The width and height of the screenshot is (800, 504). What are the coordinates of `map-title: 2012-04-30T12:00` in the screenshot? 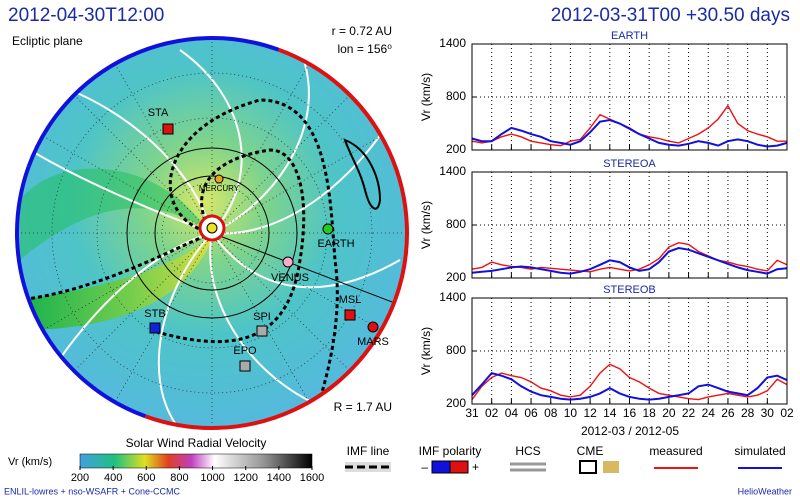 It's located at (86, 15).